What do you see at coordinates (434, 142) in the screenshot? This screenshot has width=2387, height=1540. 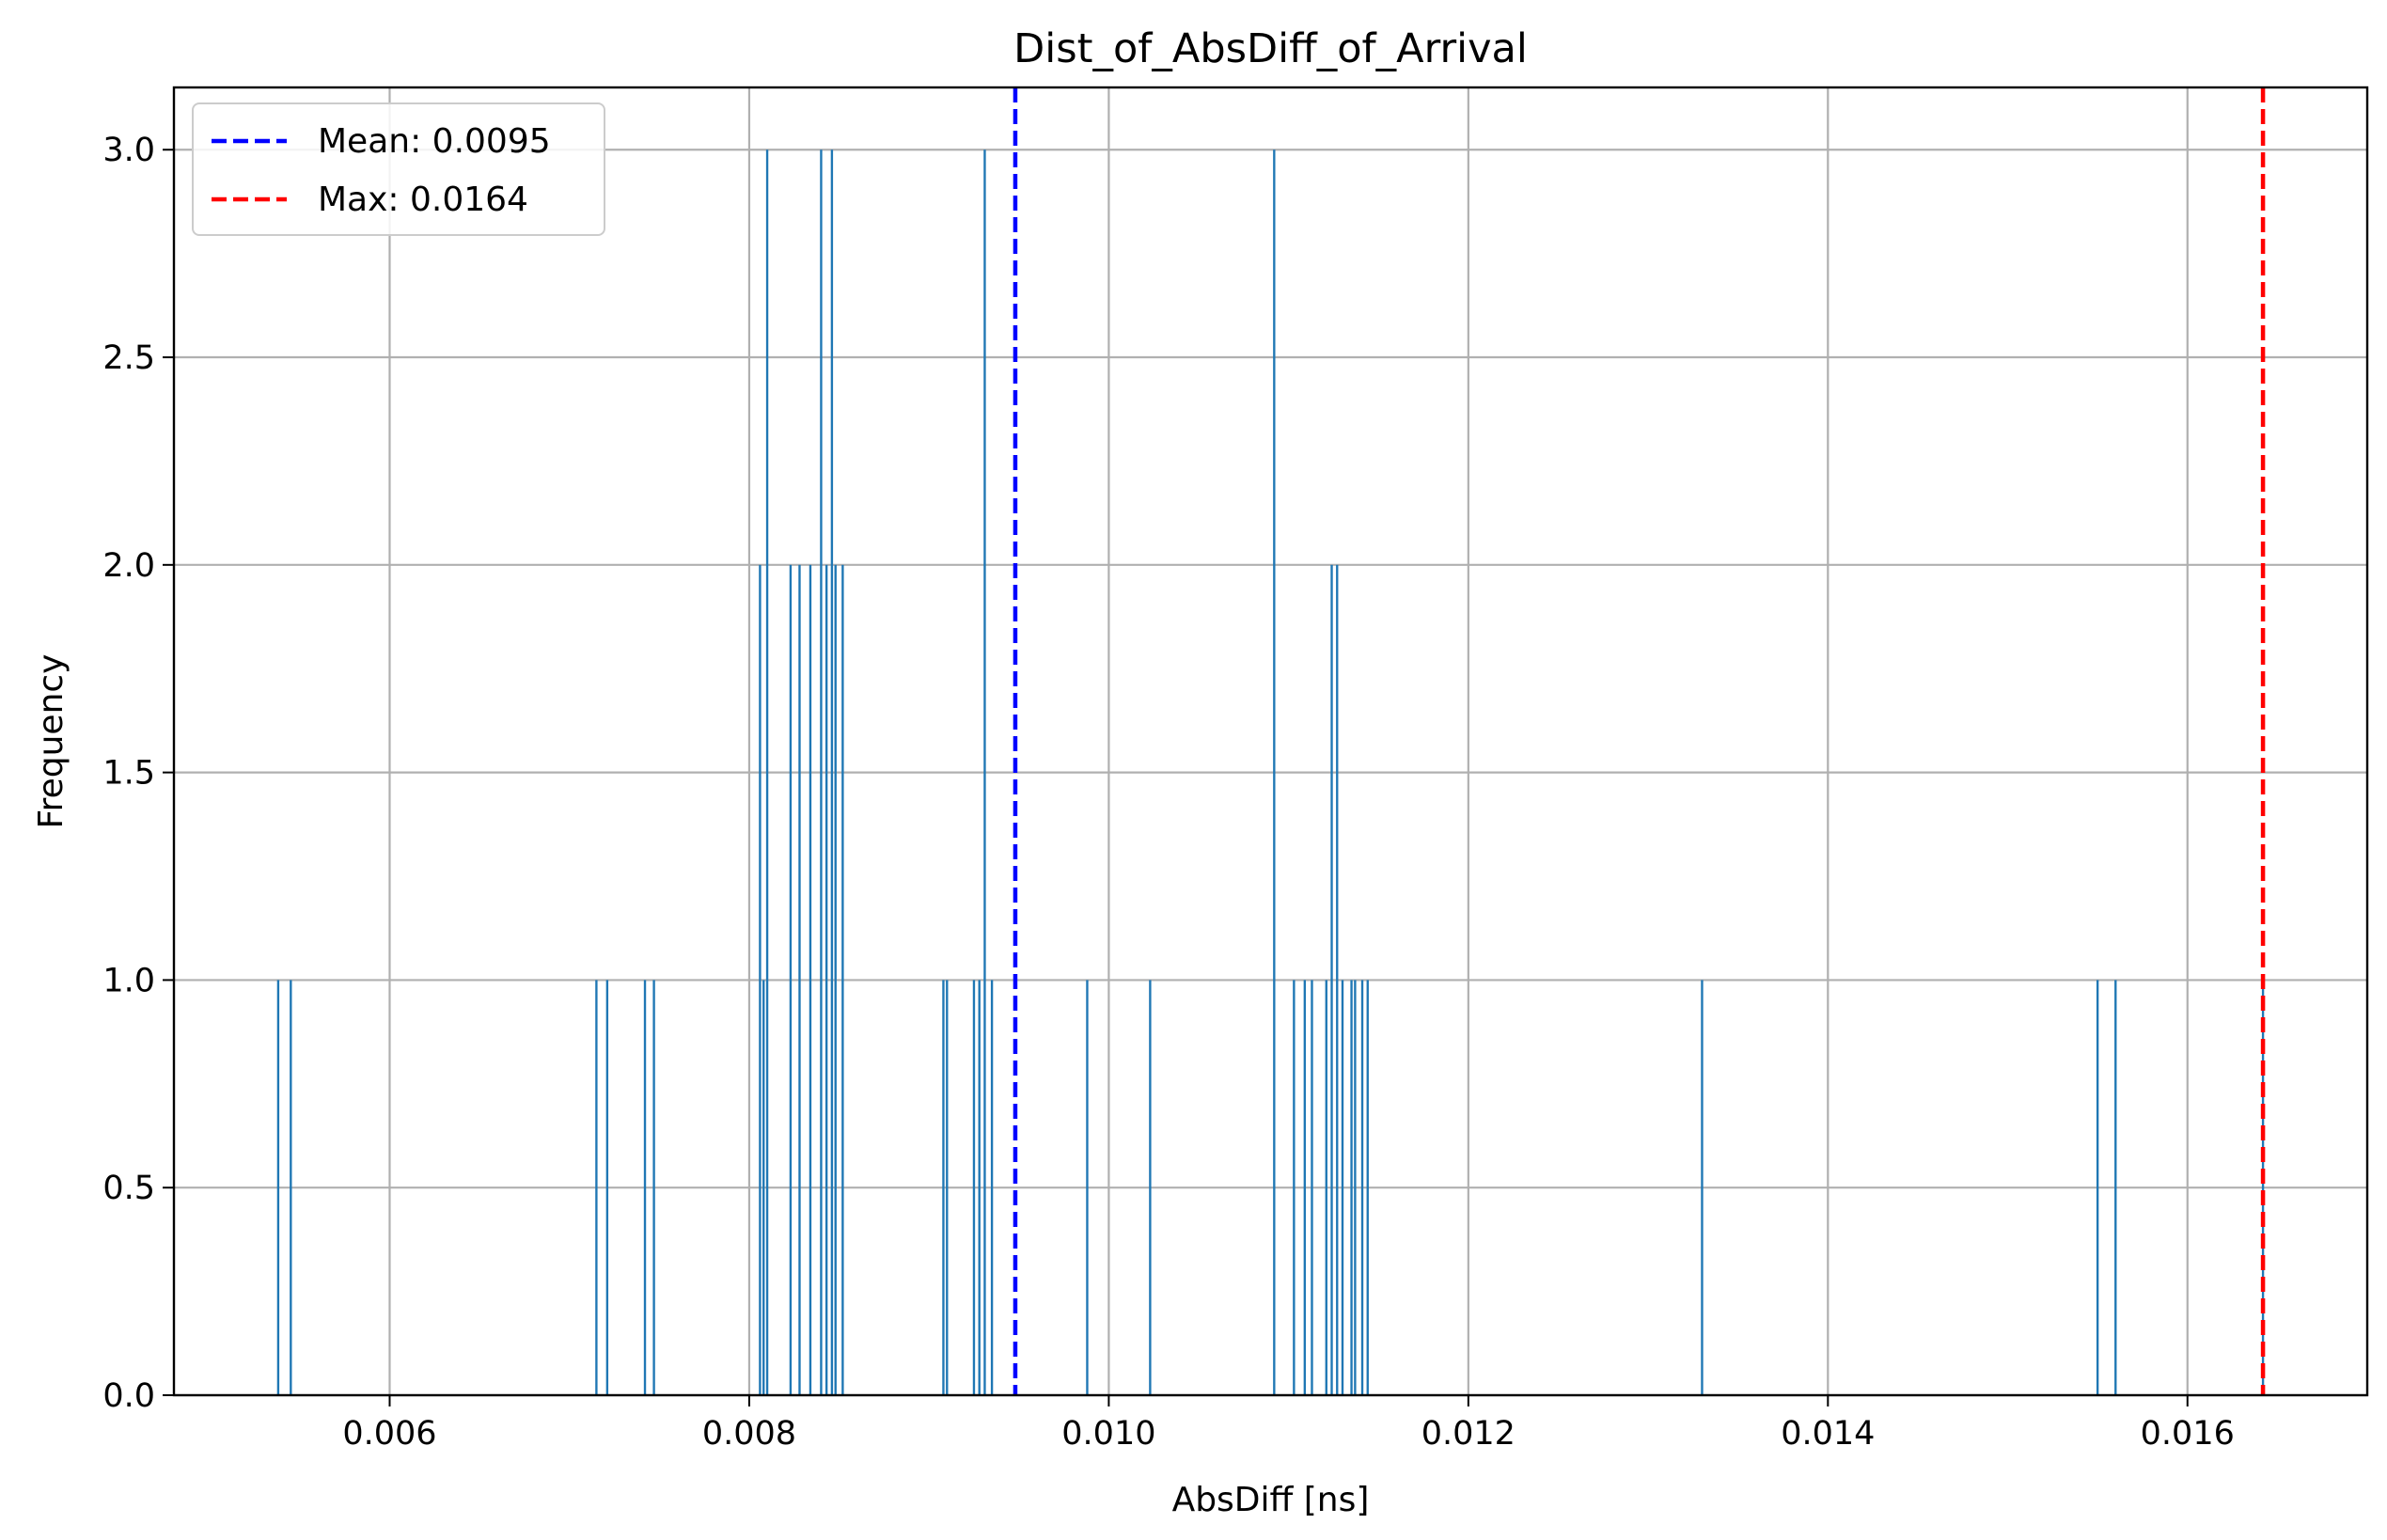 I see `legend-label: Mean: 0.0095` at bounding box center [434, 142].